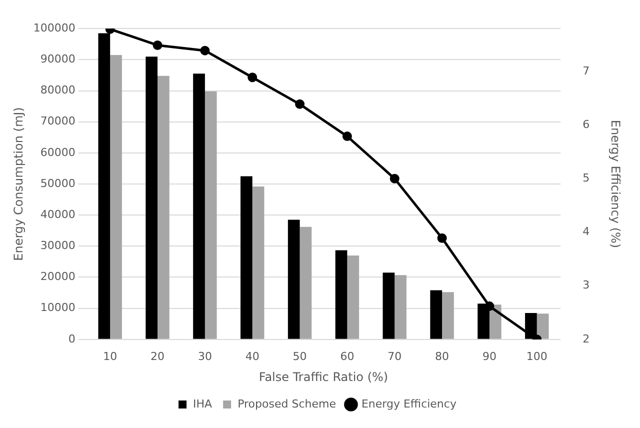 The width and height of the screenshot is (640, 428). What do you see at coordinates (287, 403) in the screenshot?
I see `legend-label: Proposed Scheme` at bounding box center [287, 403].